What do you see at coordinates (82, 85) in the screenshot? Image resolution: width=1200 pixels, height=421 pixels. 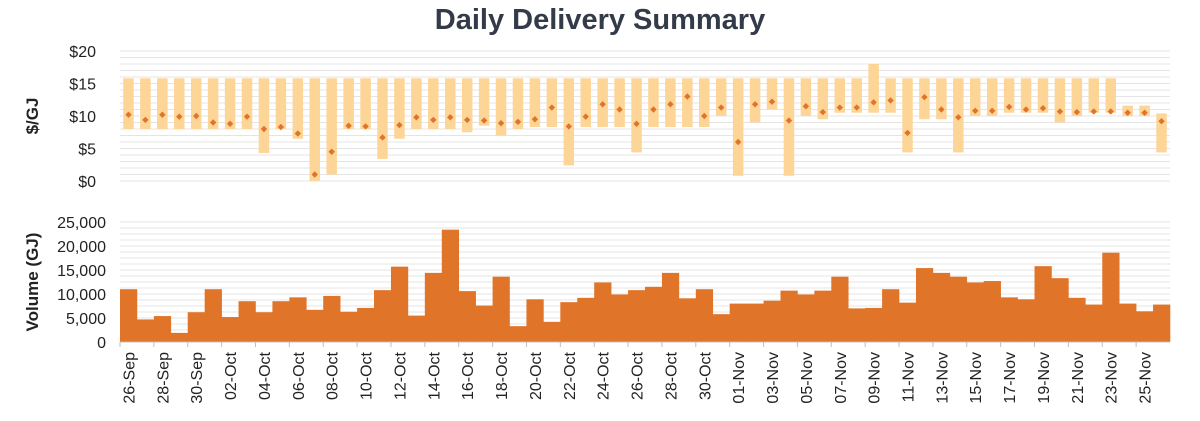 I see `price-y-tick-label: $15` at bounding box center [82, 85].